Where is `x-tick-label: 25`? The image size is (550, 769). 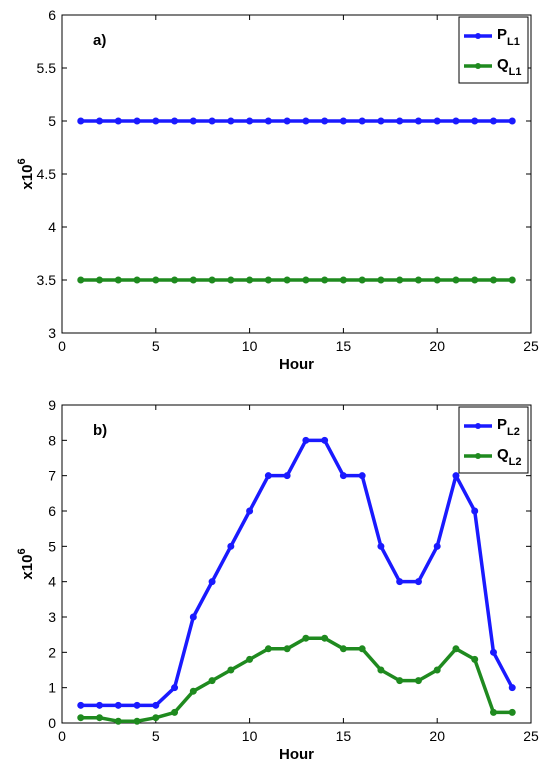 x-tick-label: 25 is located at coordinates (531, 346).